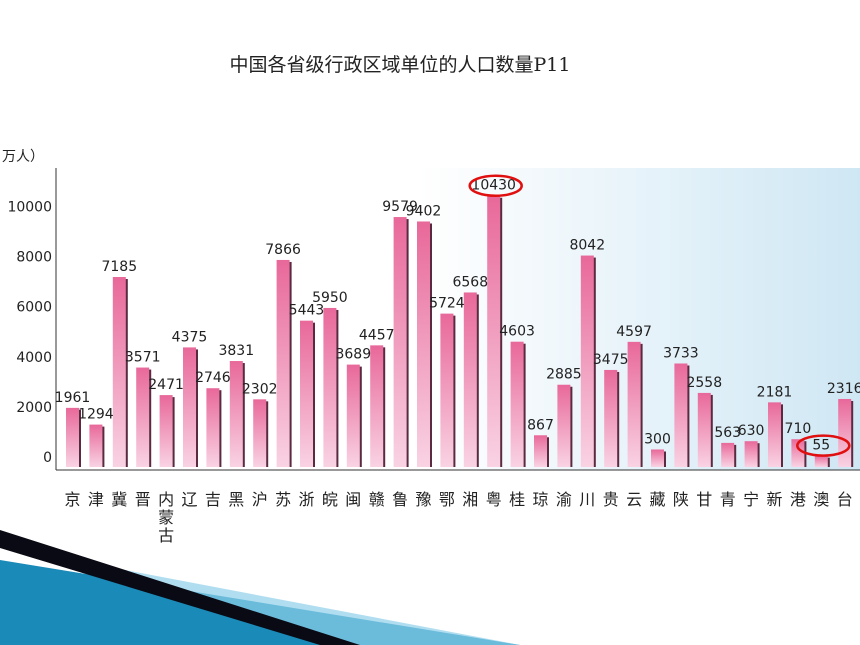 The height and width of the screenshot is (645, 860). Describe the element at coordinates (260, 499) in the screenshot. I see `x-category-label: 沪` at that location.